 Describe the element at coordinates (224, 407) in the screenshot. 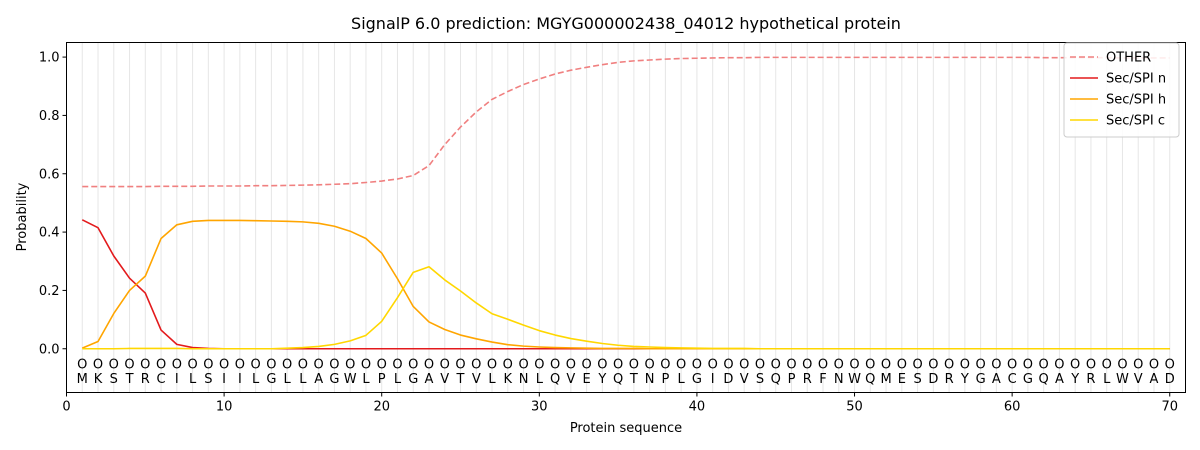

I see `x-tick-label: 10` at that location.